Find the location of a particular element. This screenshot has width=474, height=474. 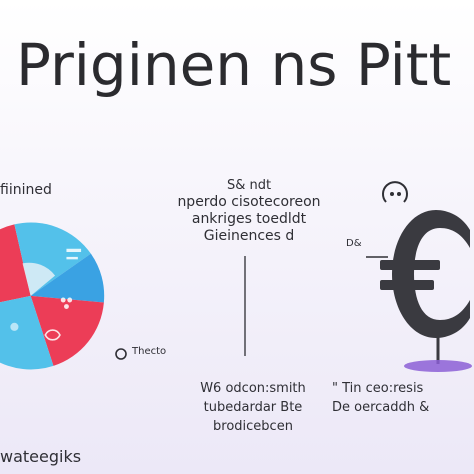

bottom-middle-line-2: tubedardar Bte is located at coordinates (253, 407).